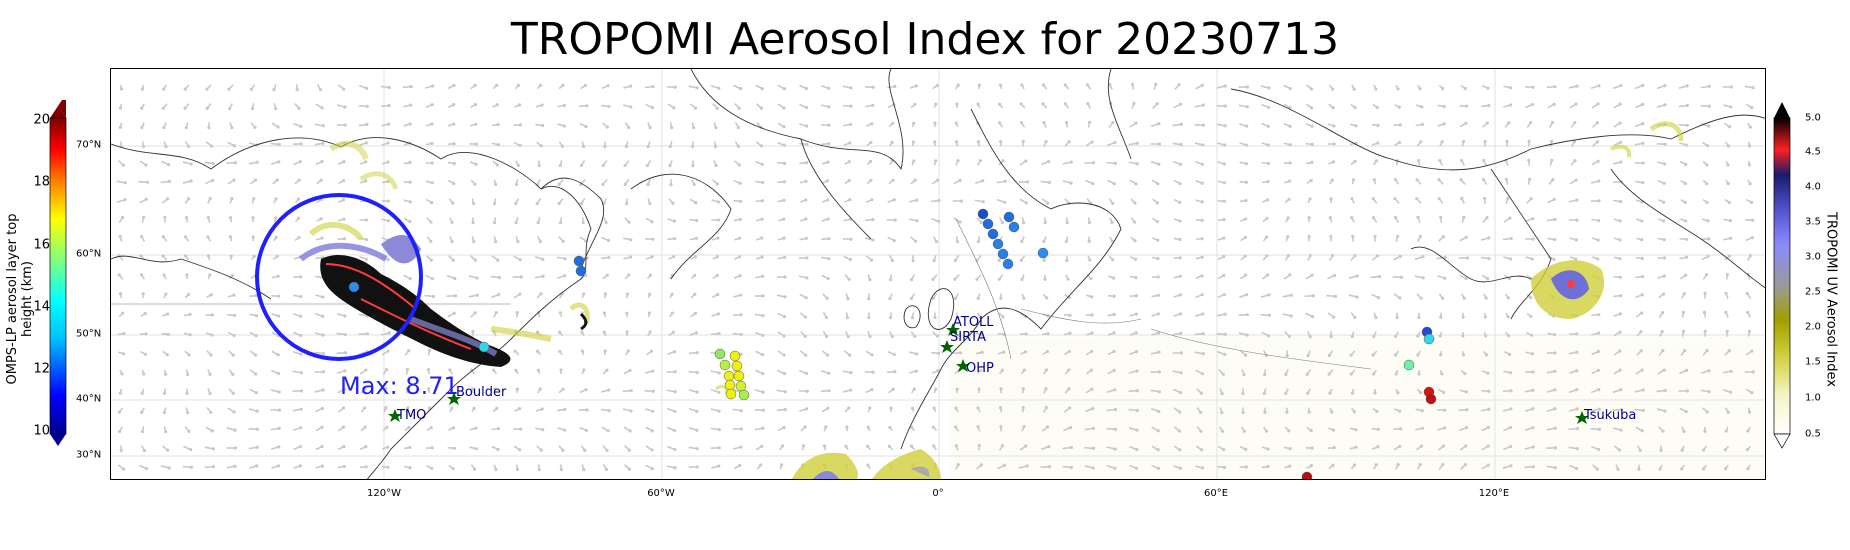  I want to click on right-colorbar, so click(1782, 275).